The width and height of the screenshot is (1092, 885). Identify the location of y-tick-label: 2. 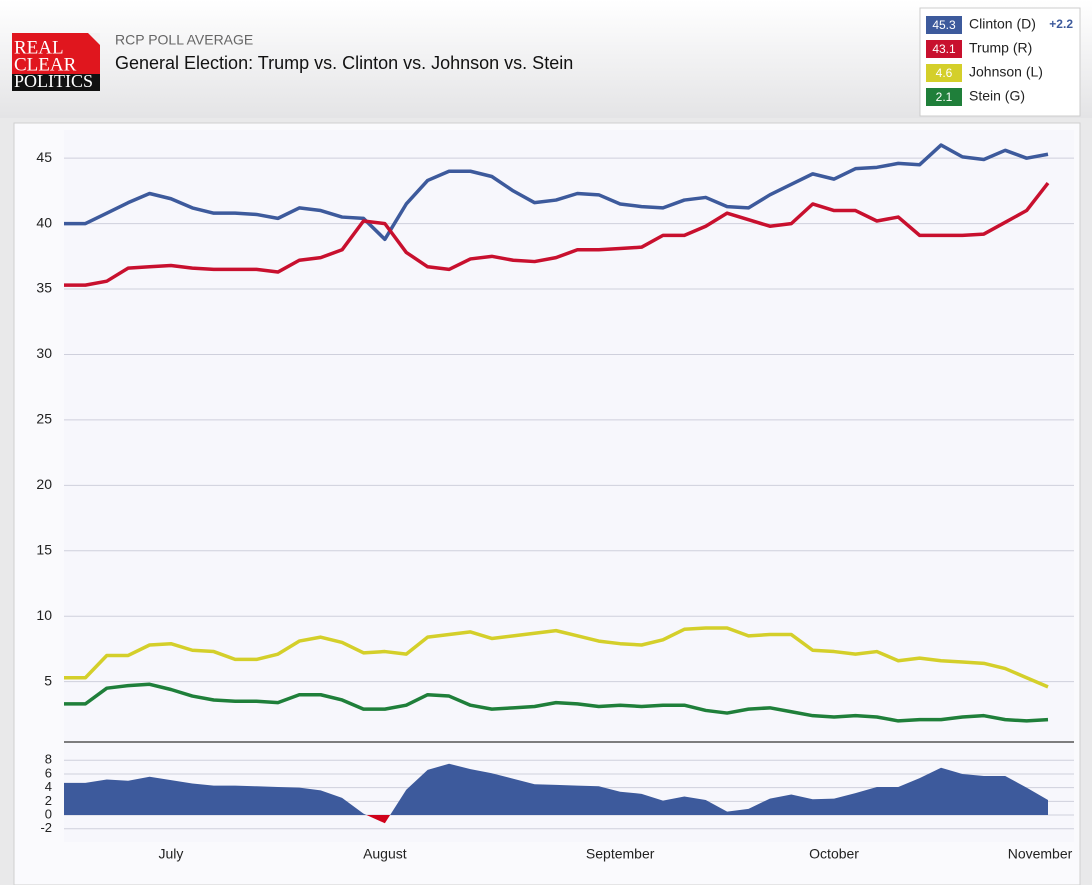
(48, 800).